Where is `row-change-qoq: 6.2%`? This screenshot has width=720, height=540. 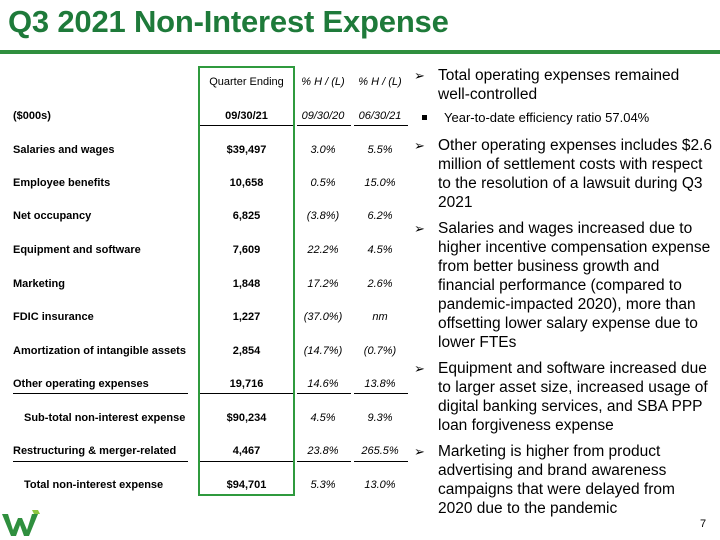
row-change-qoq: 6.2% is located at coordinates (380, 216).